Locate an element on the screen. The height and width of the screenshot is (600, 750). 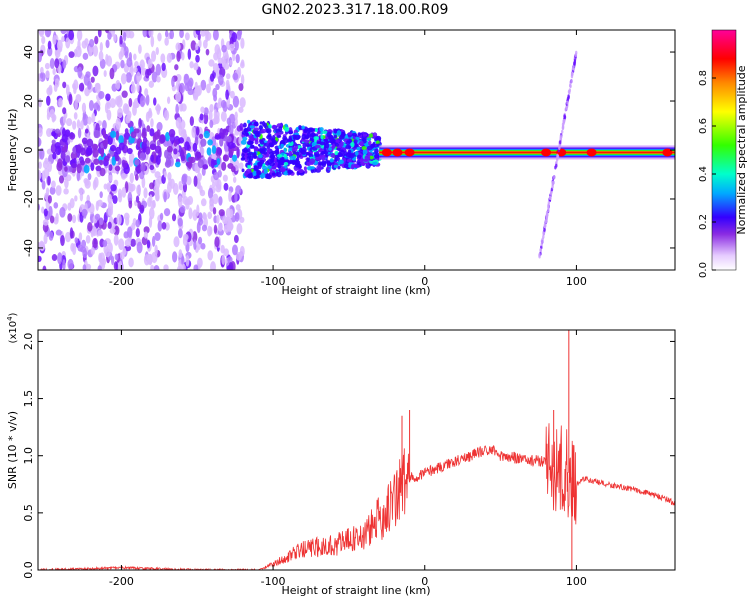
spectral-peak is located at coordinates (409, 152).